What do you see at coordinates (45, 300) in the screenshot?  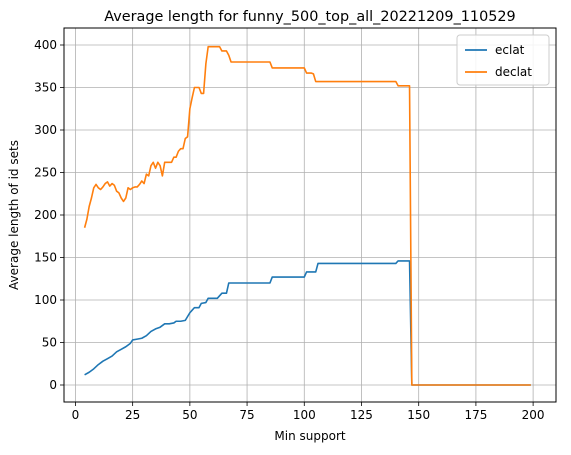 I see `y-tick-label: 100` at bounding box center [45, 300].